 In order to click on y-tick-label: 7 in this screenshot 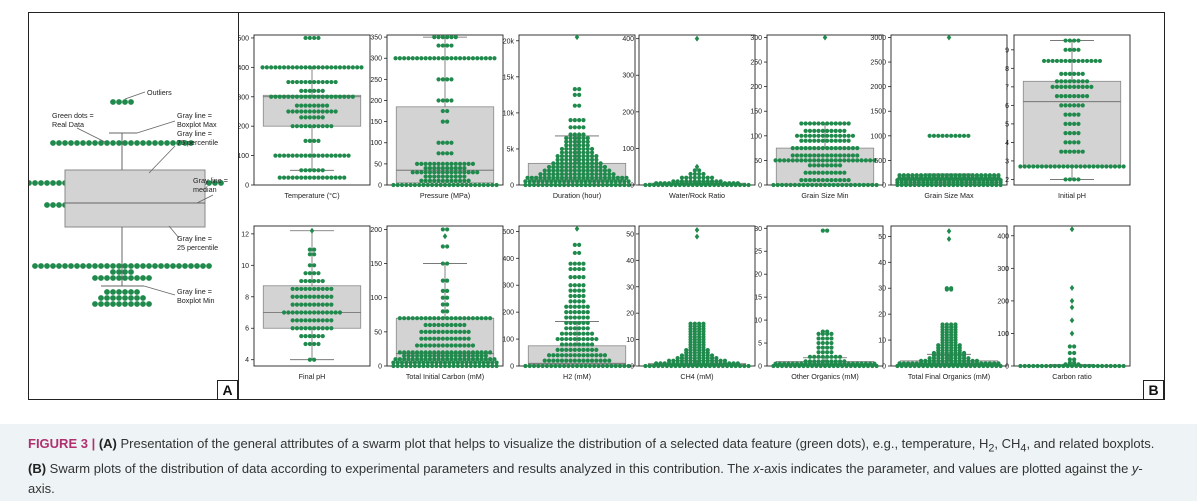, I will do `click(1007, 87)`.